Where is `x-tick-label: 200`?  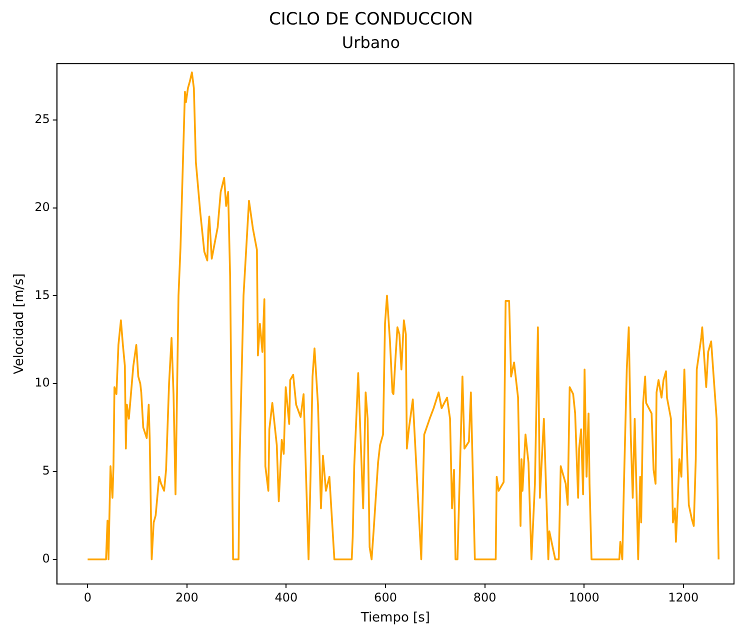
x-tick-label: 200 is located at coordinates (186, 597).